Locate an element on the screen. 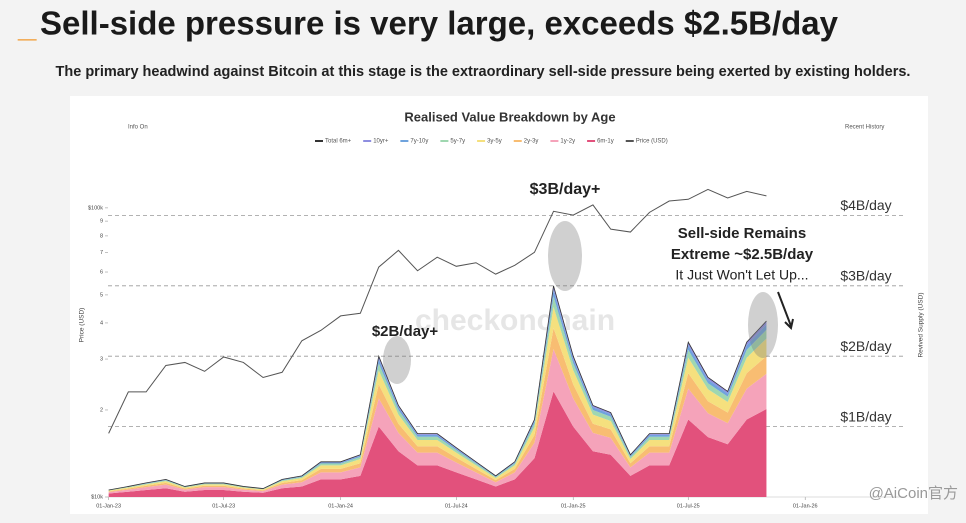 The width and height of the screenshot is (966, 523). legend-item: Price (USD) is located at coordinates (646, 142).